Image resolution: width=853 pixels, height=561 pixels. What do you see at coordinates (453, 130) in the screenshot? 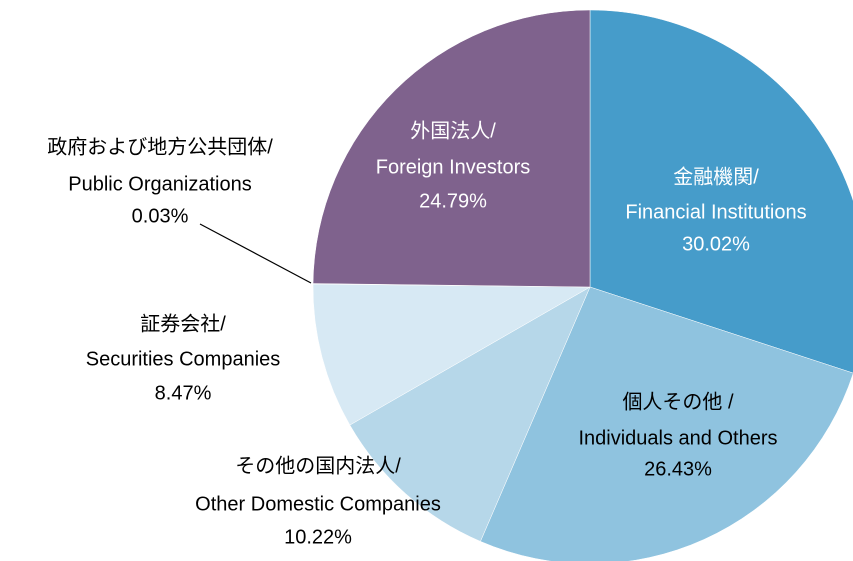
I see `slice-label-jp: 外国法人/` at bounding box center [453, 130].